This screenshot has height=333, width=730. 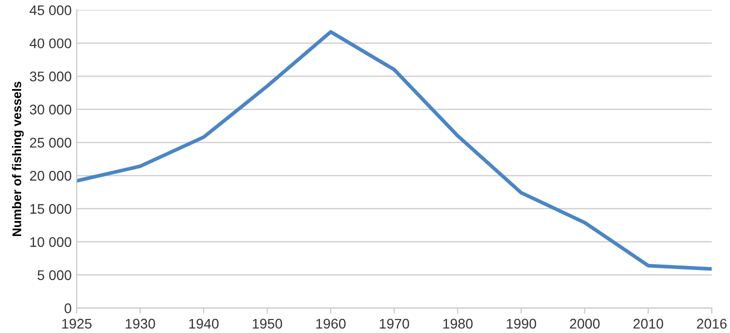 What do you see at coordinates (51, 10) in the screenshot?
I see `y-tick-label: 45 000` at bounding box center [51, 10].